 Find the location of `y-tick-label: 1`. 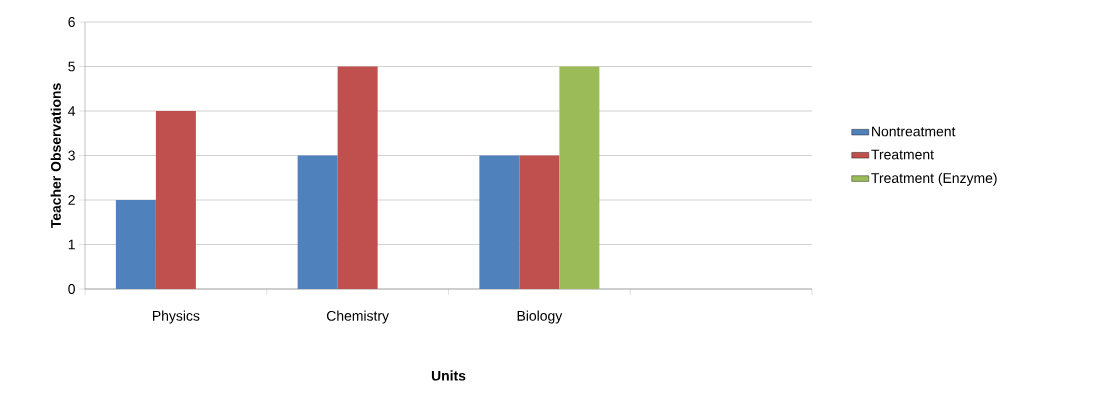

y-tick-label: 1 is located at coordinates (71, 244).